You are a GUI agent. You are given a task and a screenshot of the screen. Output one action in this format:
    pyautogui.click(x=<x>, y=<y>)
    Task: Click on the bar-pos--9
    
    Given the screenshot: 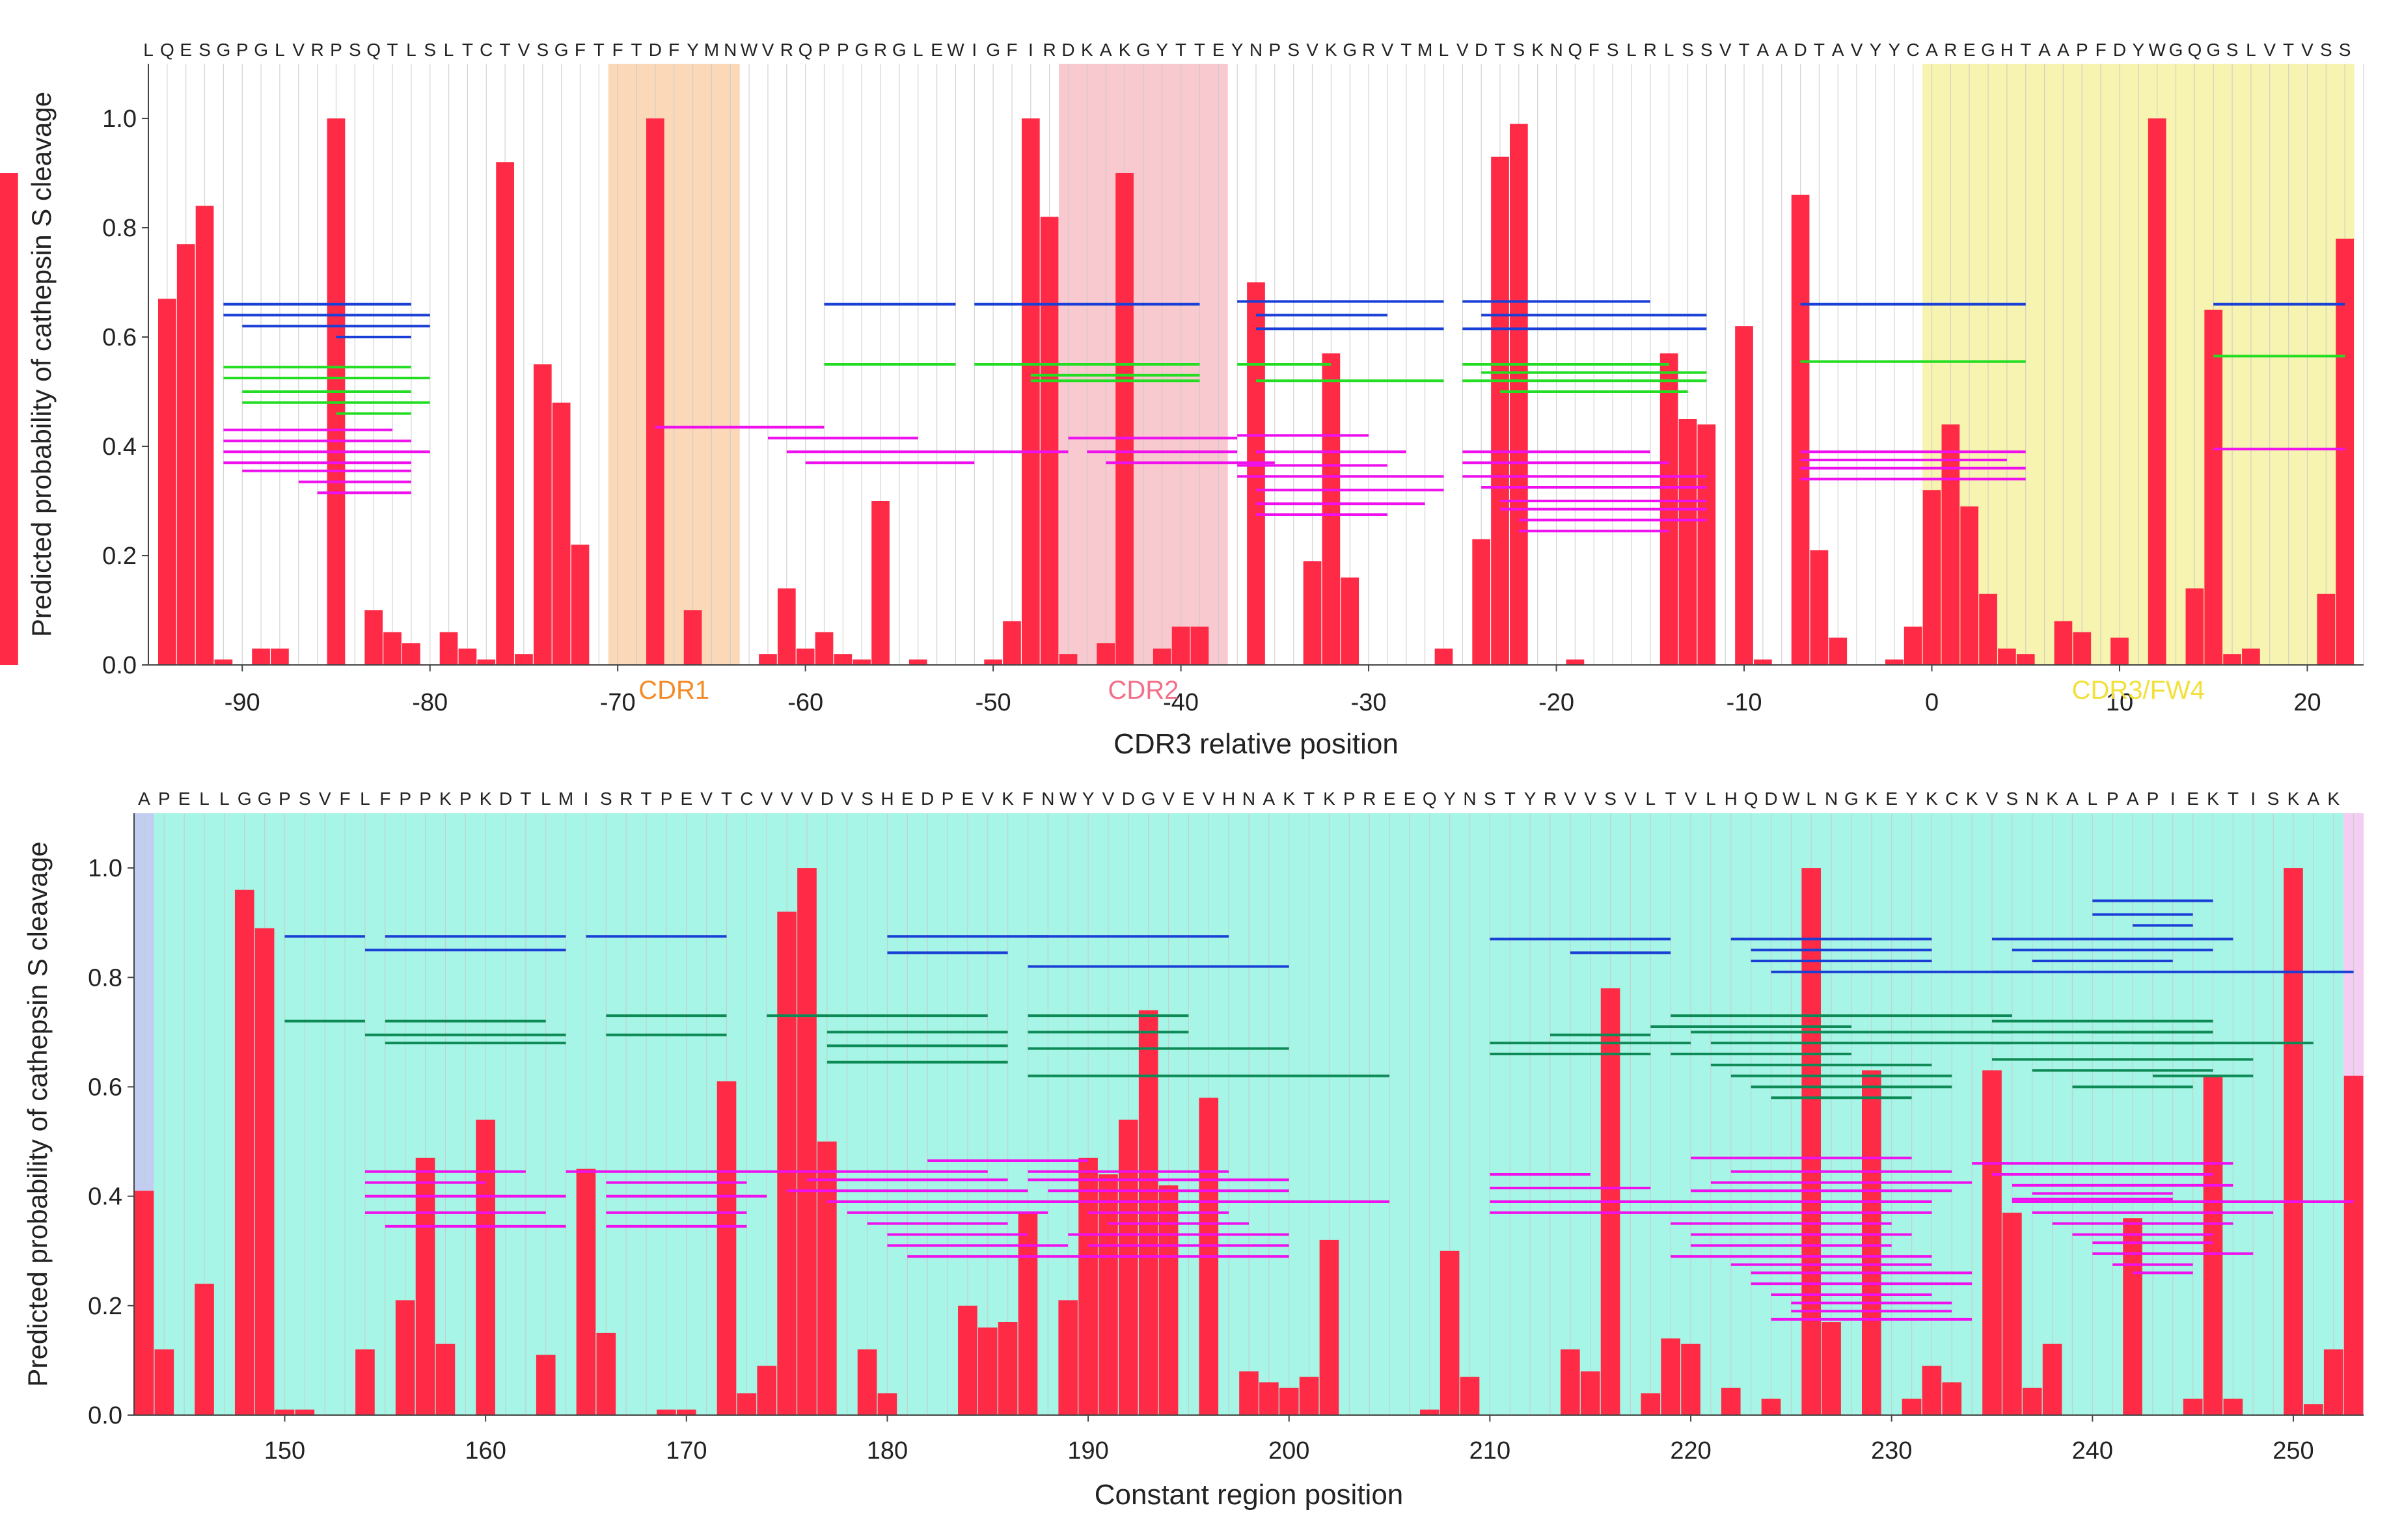 What is the action you would take?
    pyautogui.click(x=1763, y=662)
    